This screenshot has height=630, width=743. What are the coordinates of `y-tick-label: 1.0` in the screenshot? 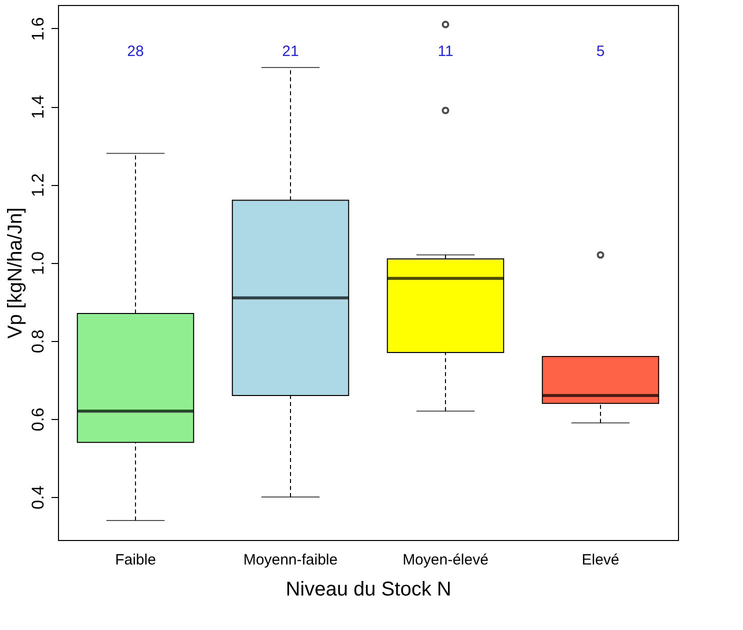 It's located at (38, 263).